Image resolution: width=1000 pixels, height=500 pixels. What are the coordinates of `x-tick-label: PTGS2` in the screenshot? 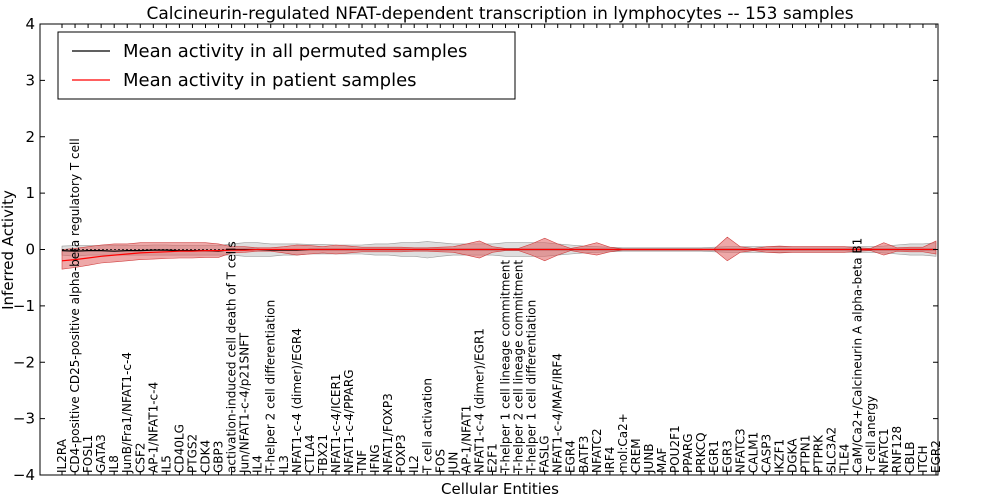 It's located at (192, 453).